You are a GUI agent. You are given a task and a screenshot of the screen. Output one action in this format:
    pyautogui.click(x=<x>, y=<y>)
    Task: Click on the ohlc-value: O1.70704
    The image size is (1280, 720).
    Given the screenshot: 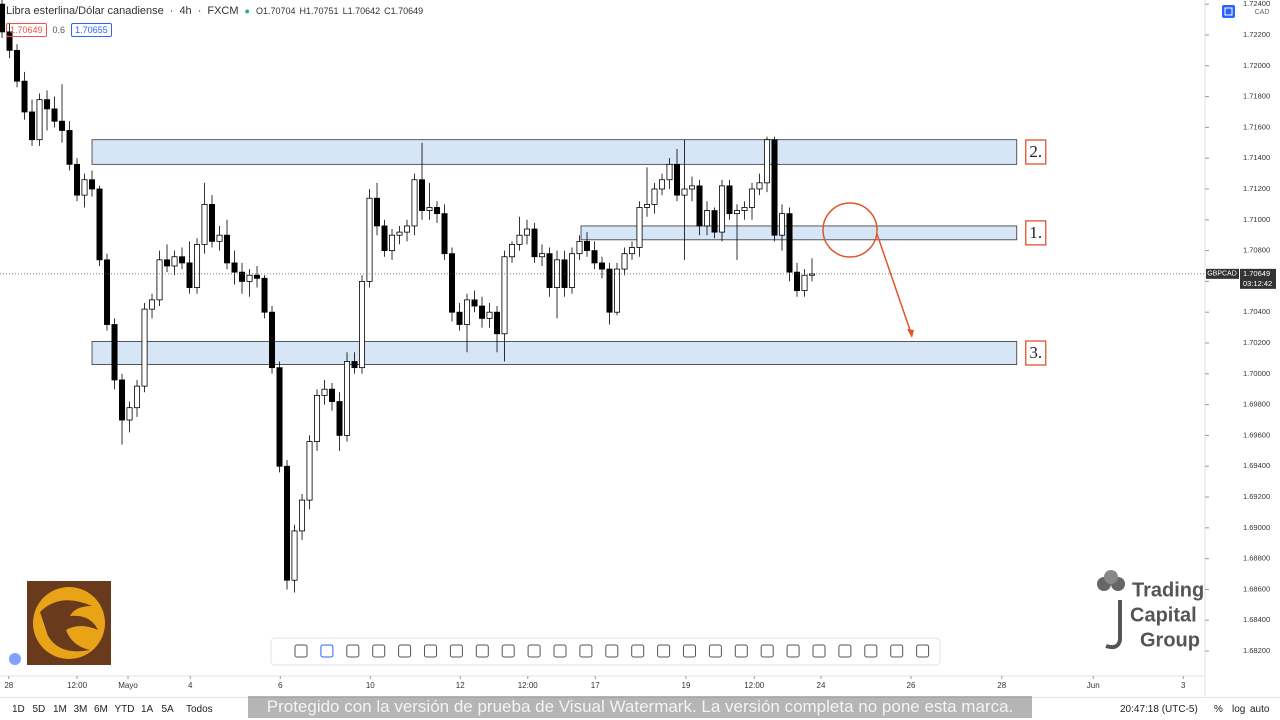 What is the action you would take?
    pyautogui.click(x=275, y=11)
    